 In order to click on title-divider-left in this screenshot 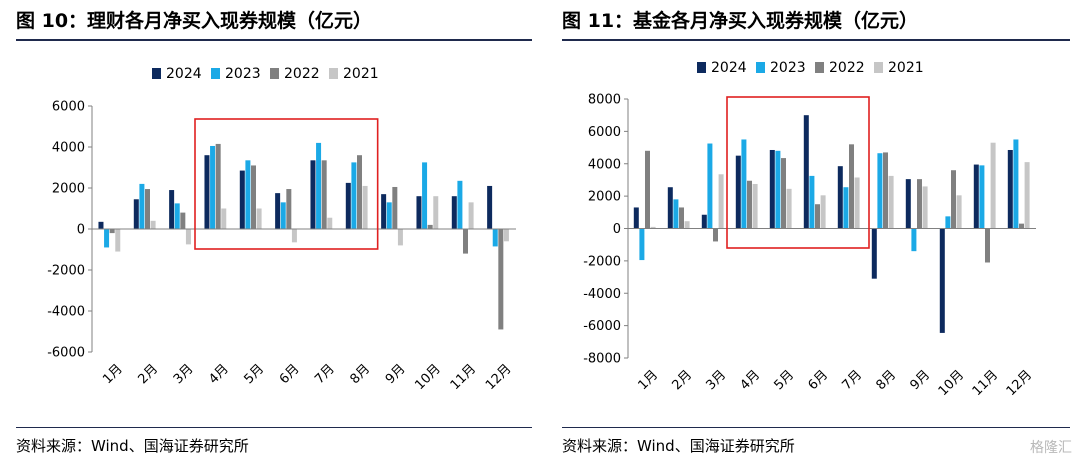, I will do `click(274, 40)`.